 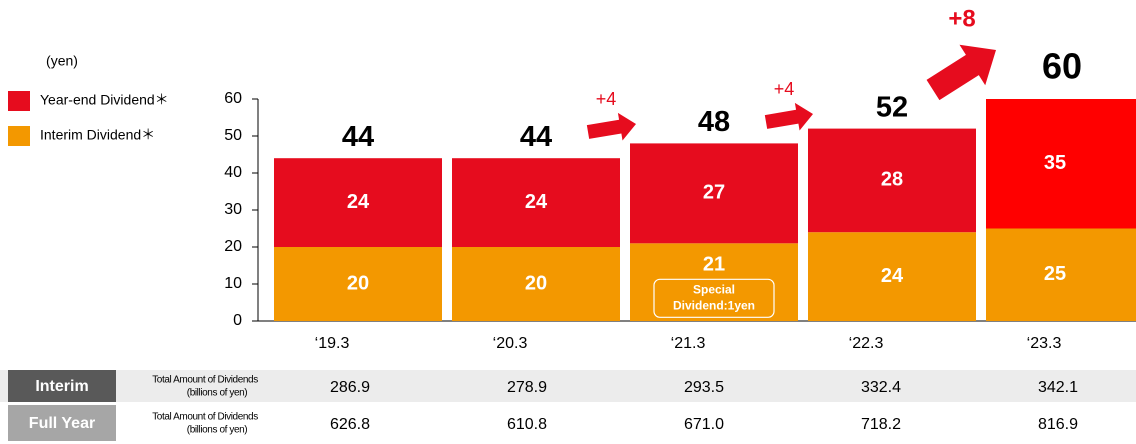 I want to click on value-label: 27, so click(x=714, y=193).